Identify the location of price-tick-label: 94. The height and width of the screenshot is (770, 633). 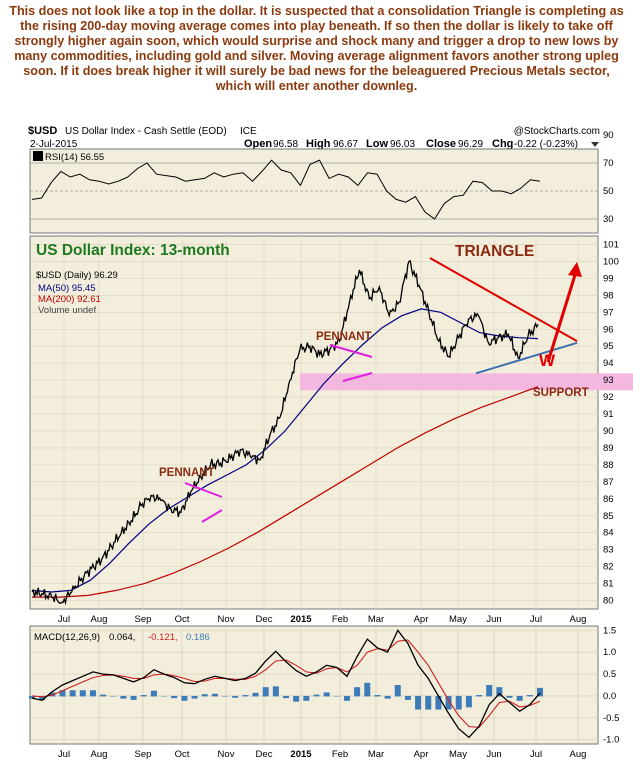
(608, 363).